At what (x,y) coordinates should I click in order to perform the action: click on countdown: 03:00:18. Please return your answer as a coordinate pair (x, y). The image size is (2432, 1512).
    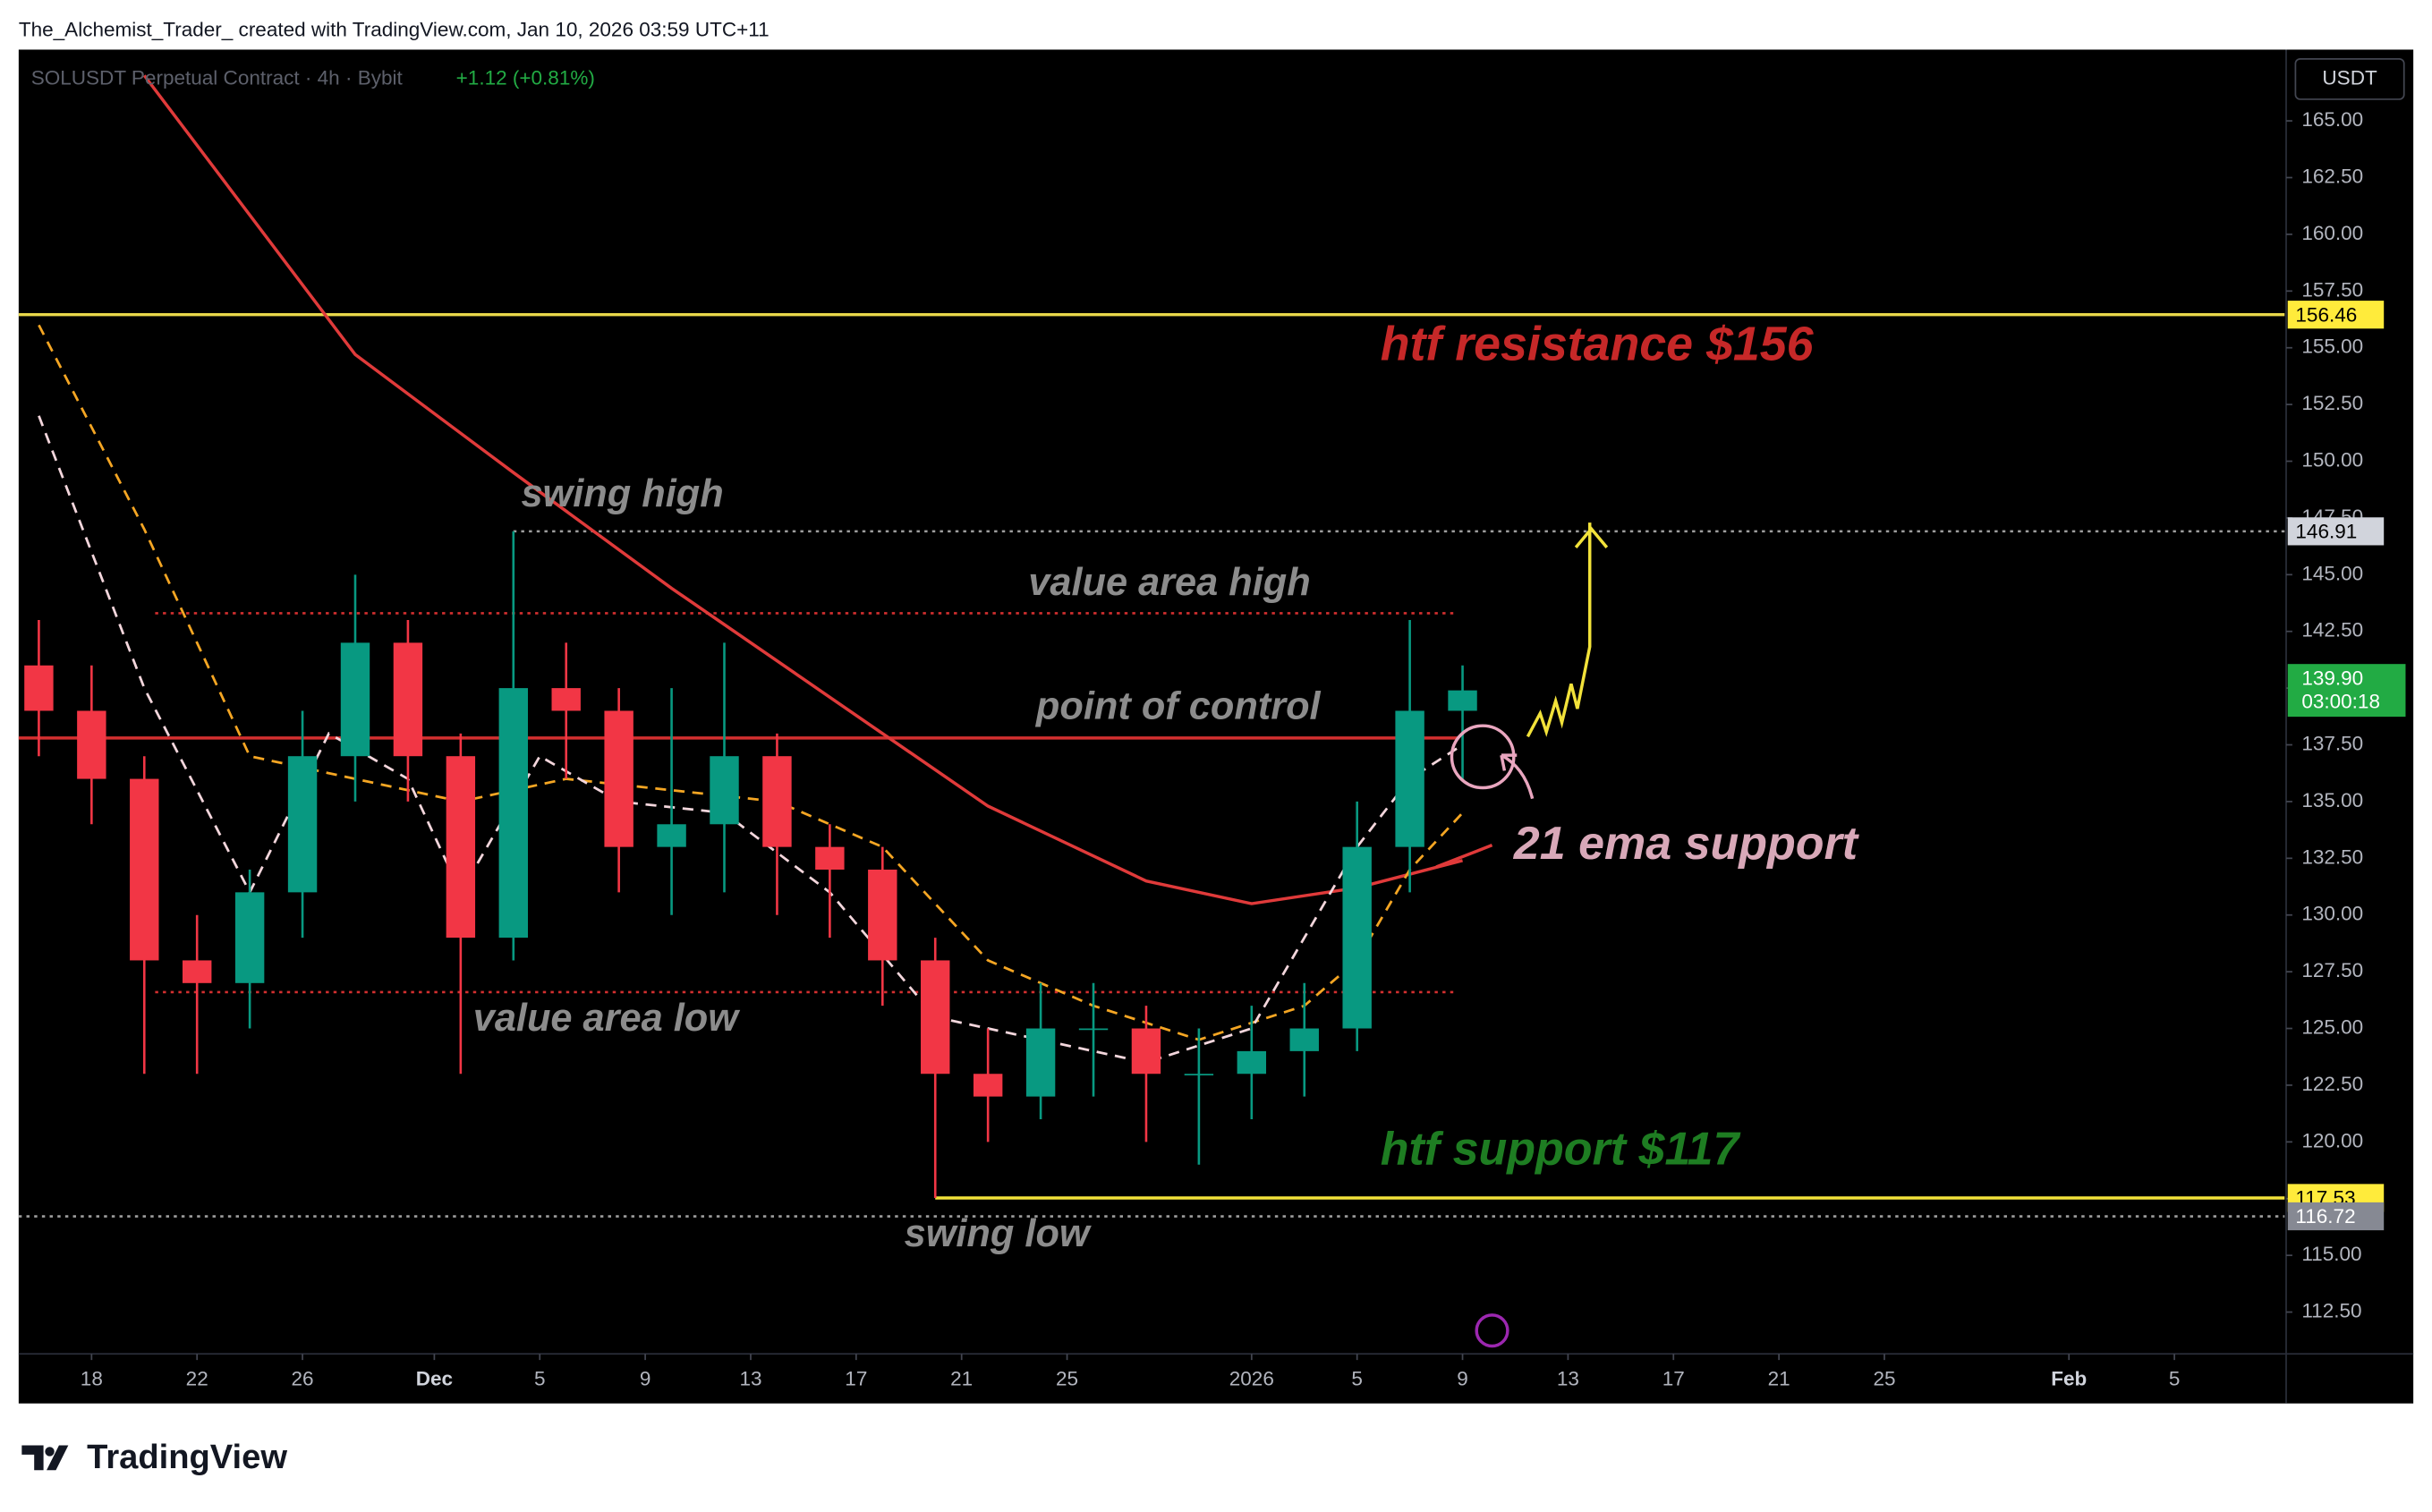
    Looking at the image, I should click on (2340, 701).